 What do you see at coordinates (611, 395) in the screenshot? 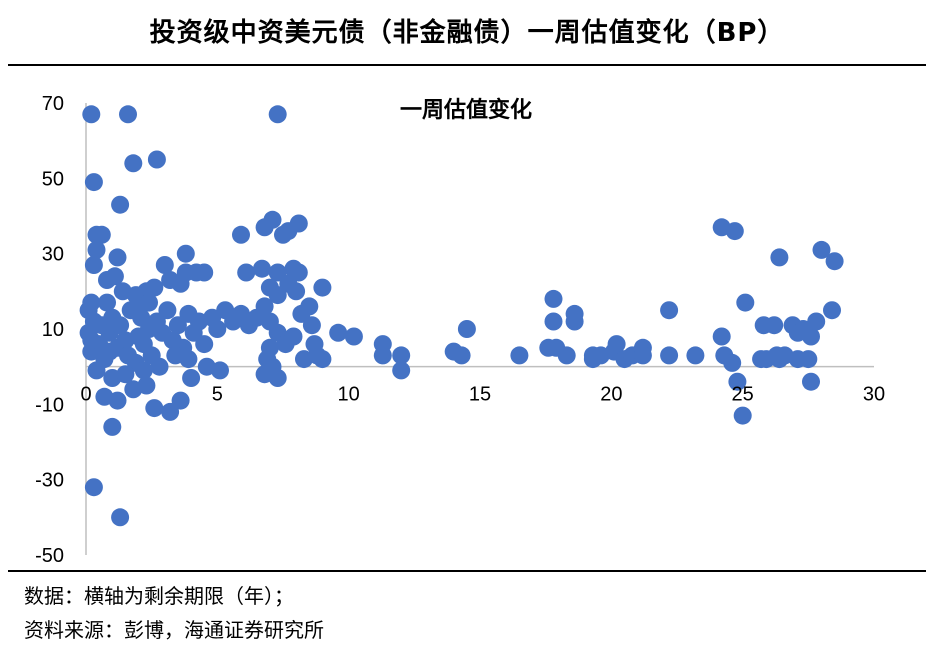
I see `x-tick-label: 20` at bounding box center [611, 395].